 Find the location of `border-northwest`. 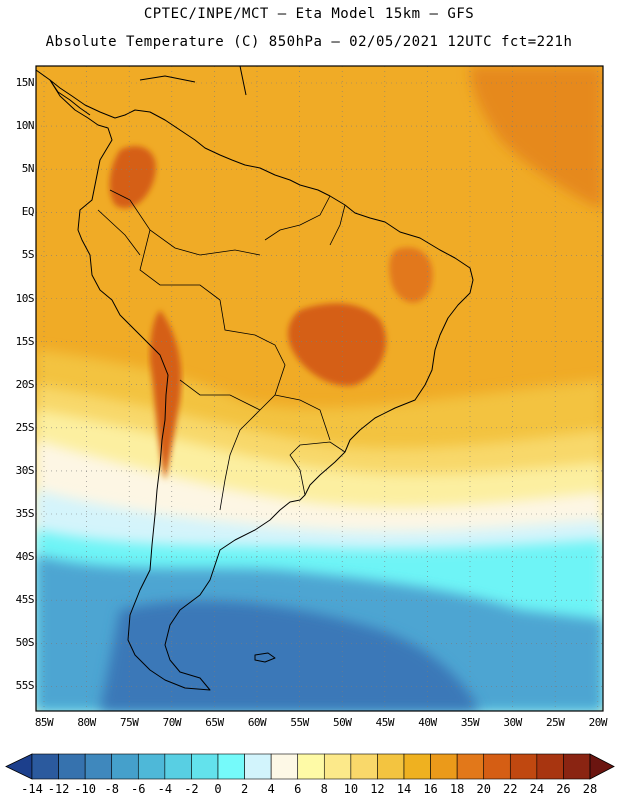

border-northwest is located at coordinates (179, 245).